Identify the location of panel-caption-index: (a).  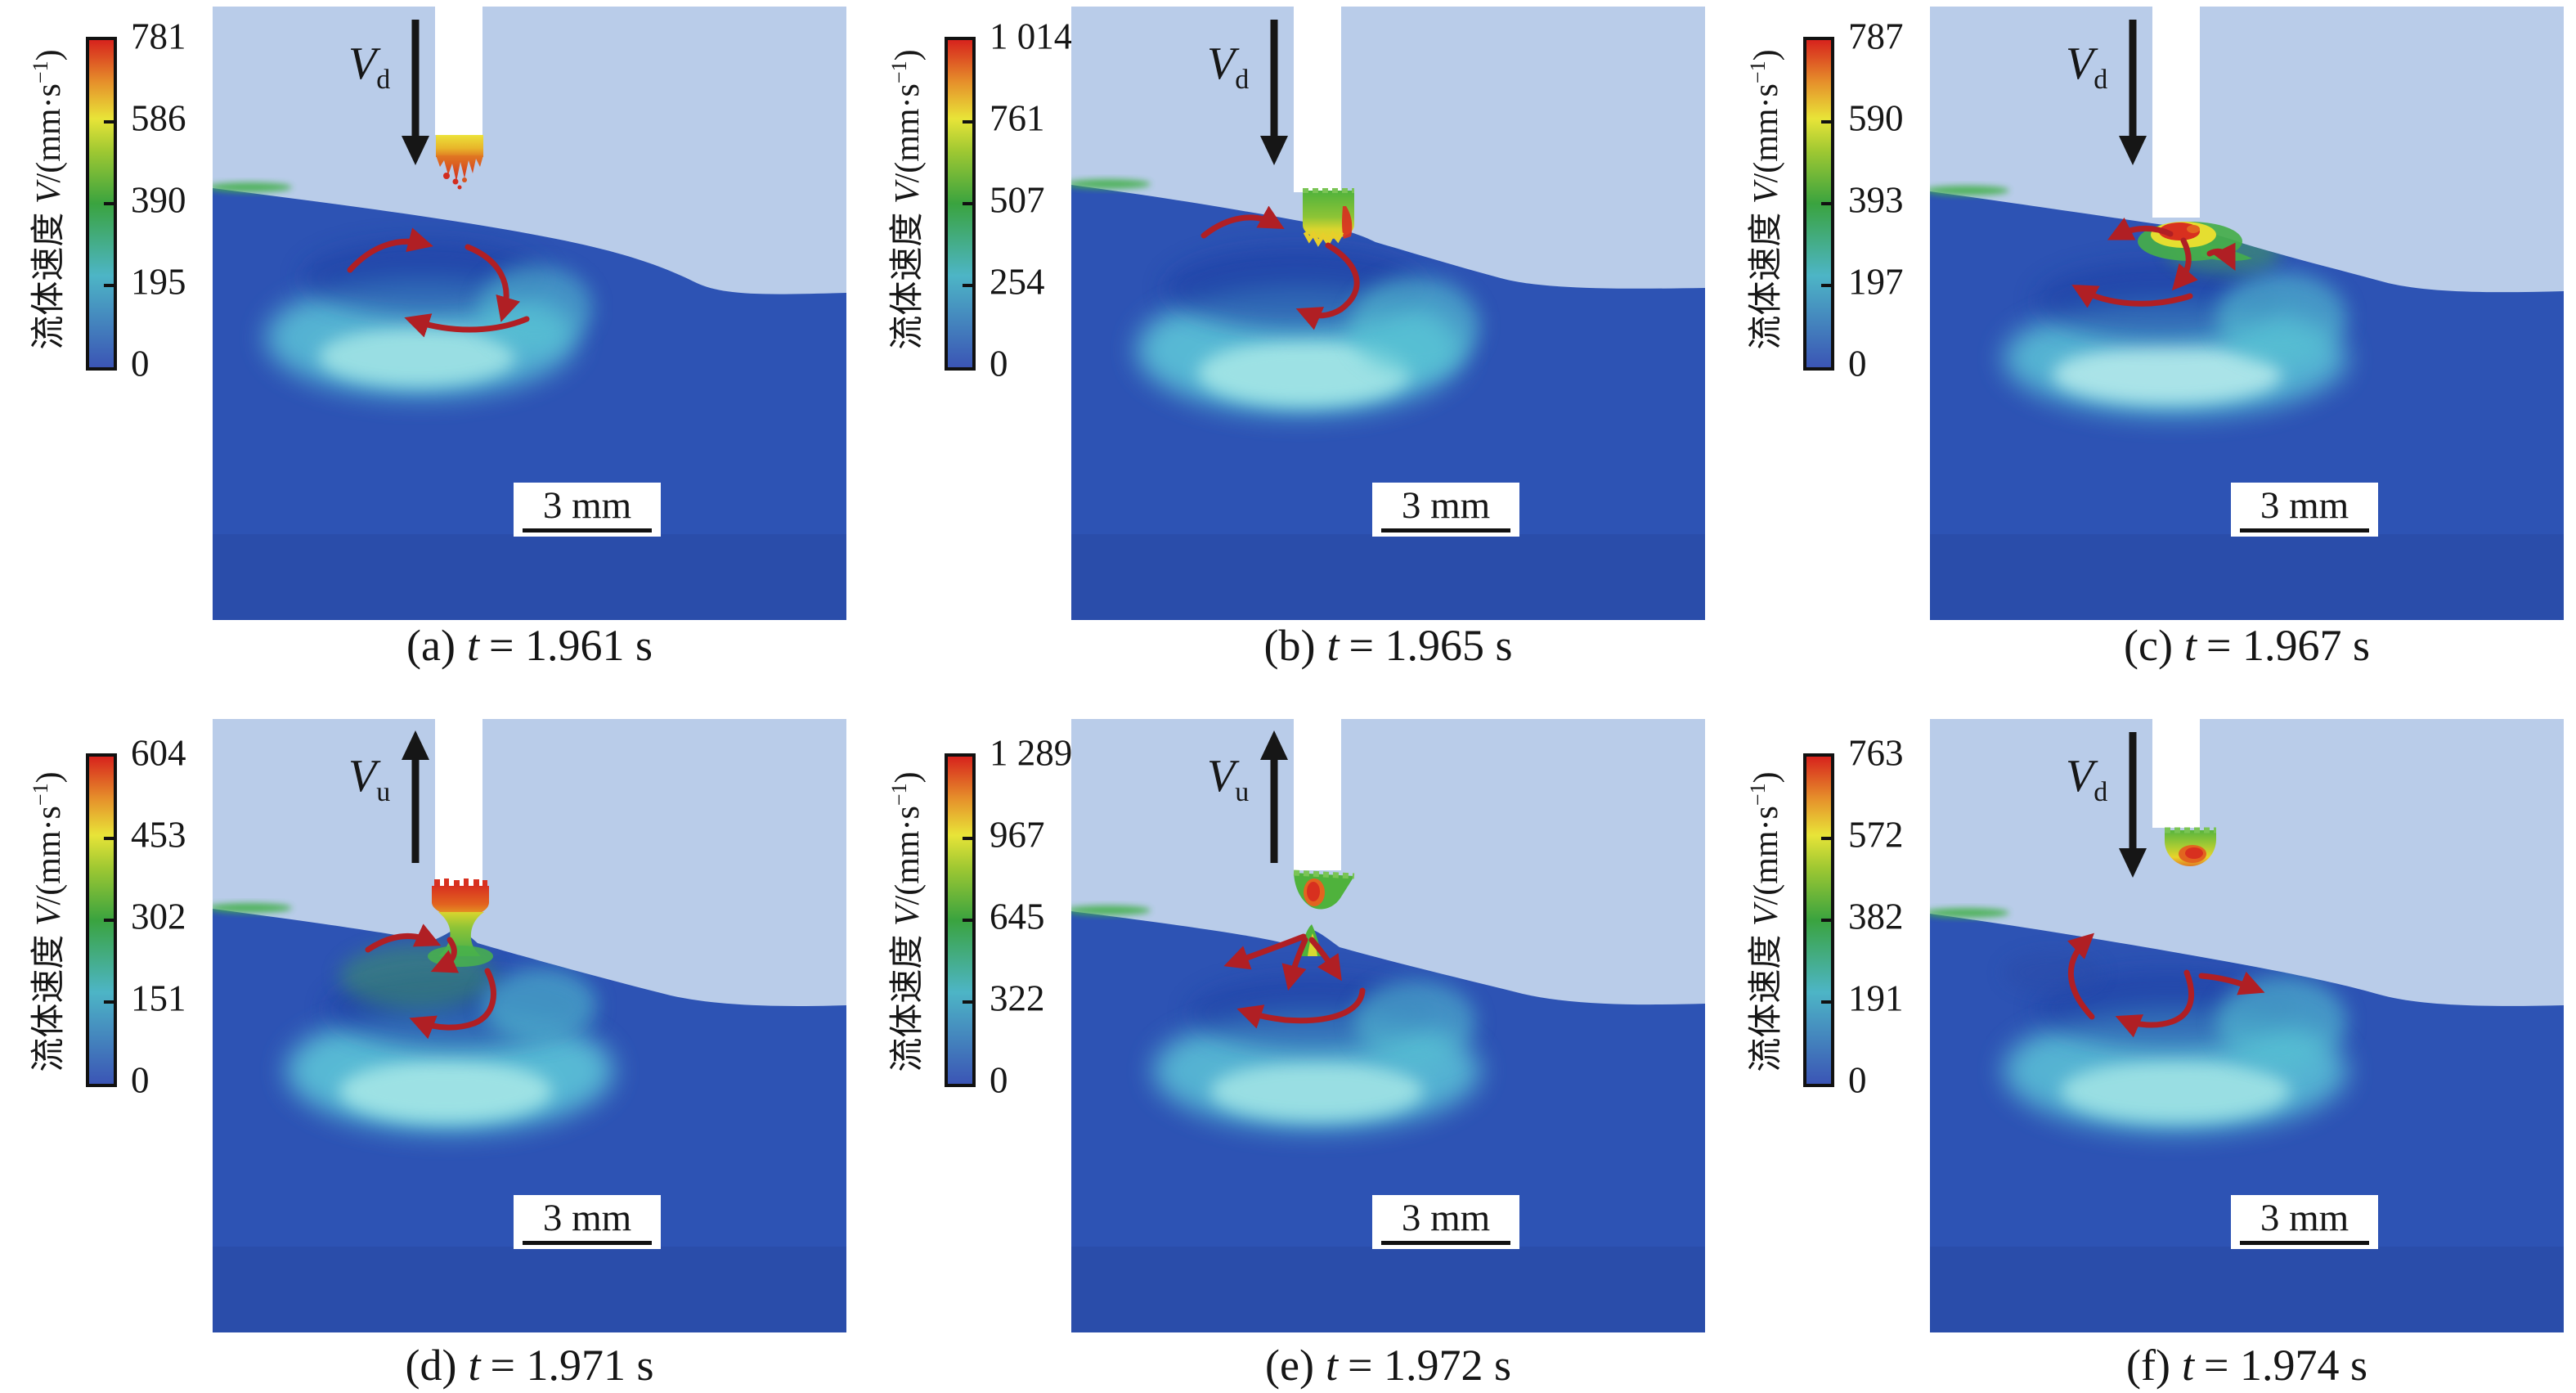
(431, 645).